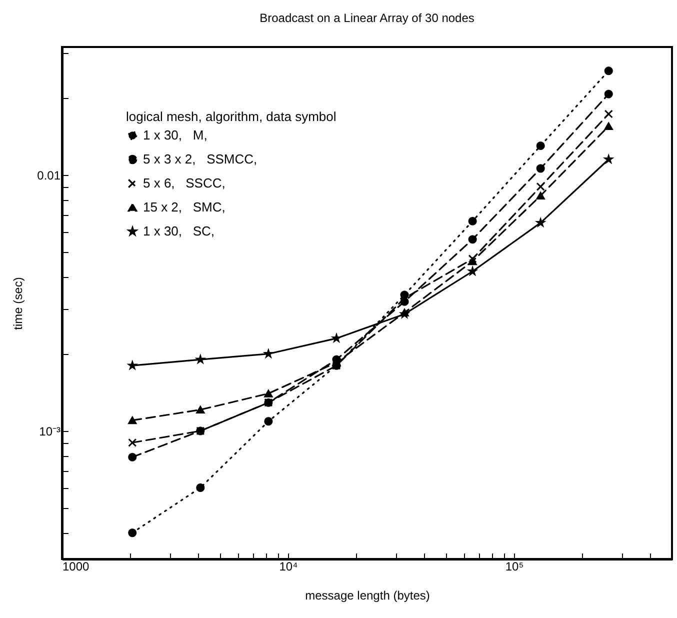 This screenshot has width=677, height=618. Describe the element at coordinates (179, 231) in the screenshot. I see `legend-label: 1 x 30, SC,` at that location.